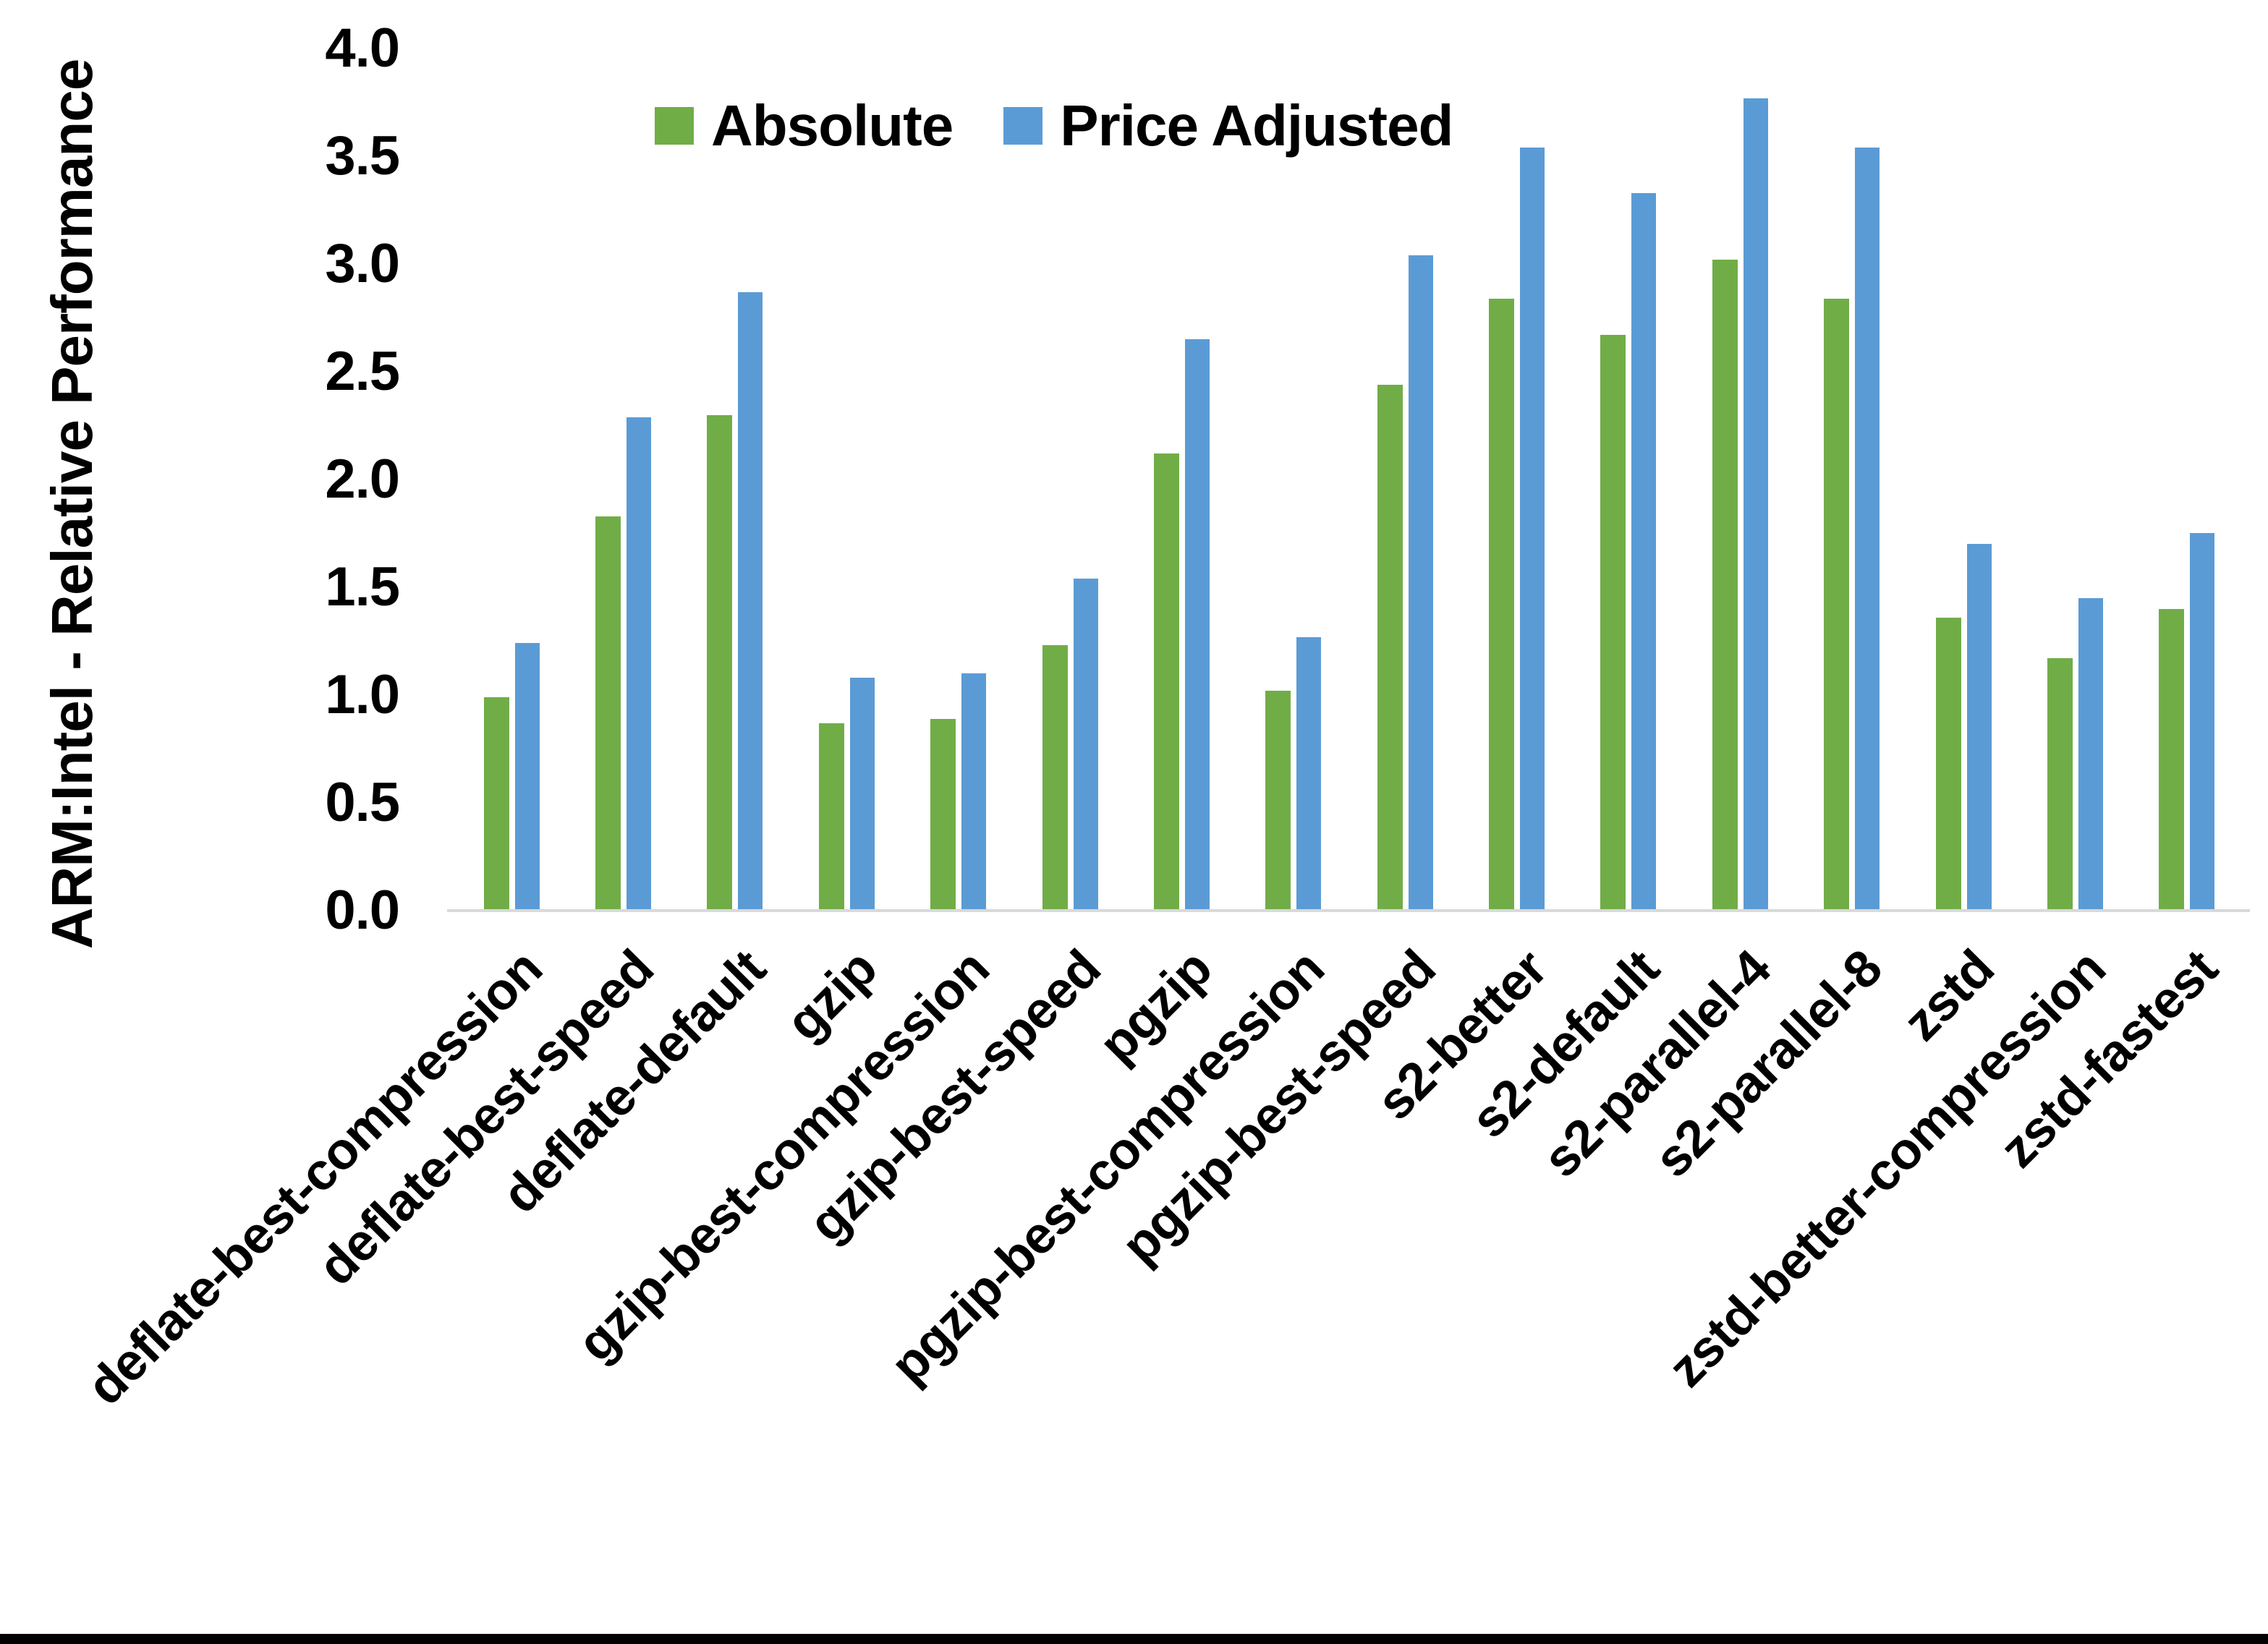 This screenshot has width=2268, height=1644. Describe the element at coordinates (1256, 125) in the screenshot. I see `legend-label-price-adjusted: Price Adjusted` at that location.